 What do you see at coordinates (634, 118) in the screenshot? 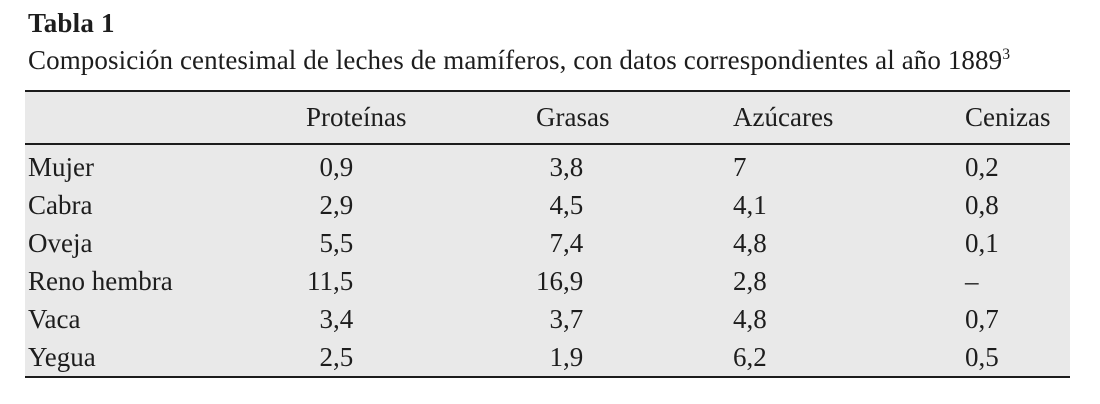
I see `column-header-grasas: Grasas` at bounding box center [634, 118].